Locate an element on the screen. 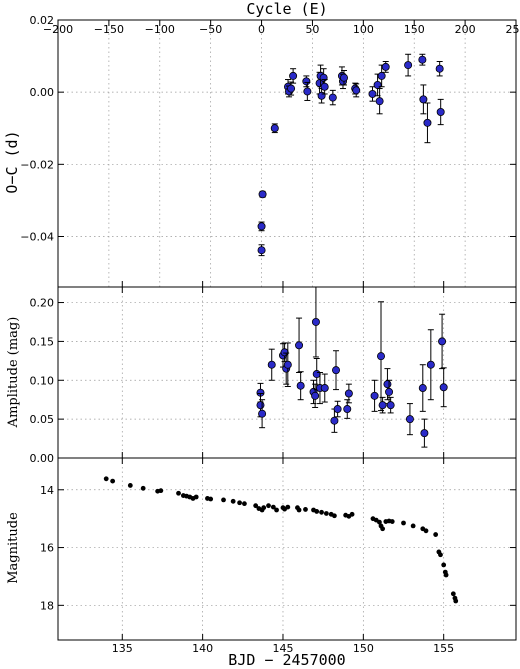 This screenshot has width=520, height=669. top-x-tick-label: 150 is located at coordinates (414, 29).